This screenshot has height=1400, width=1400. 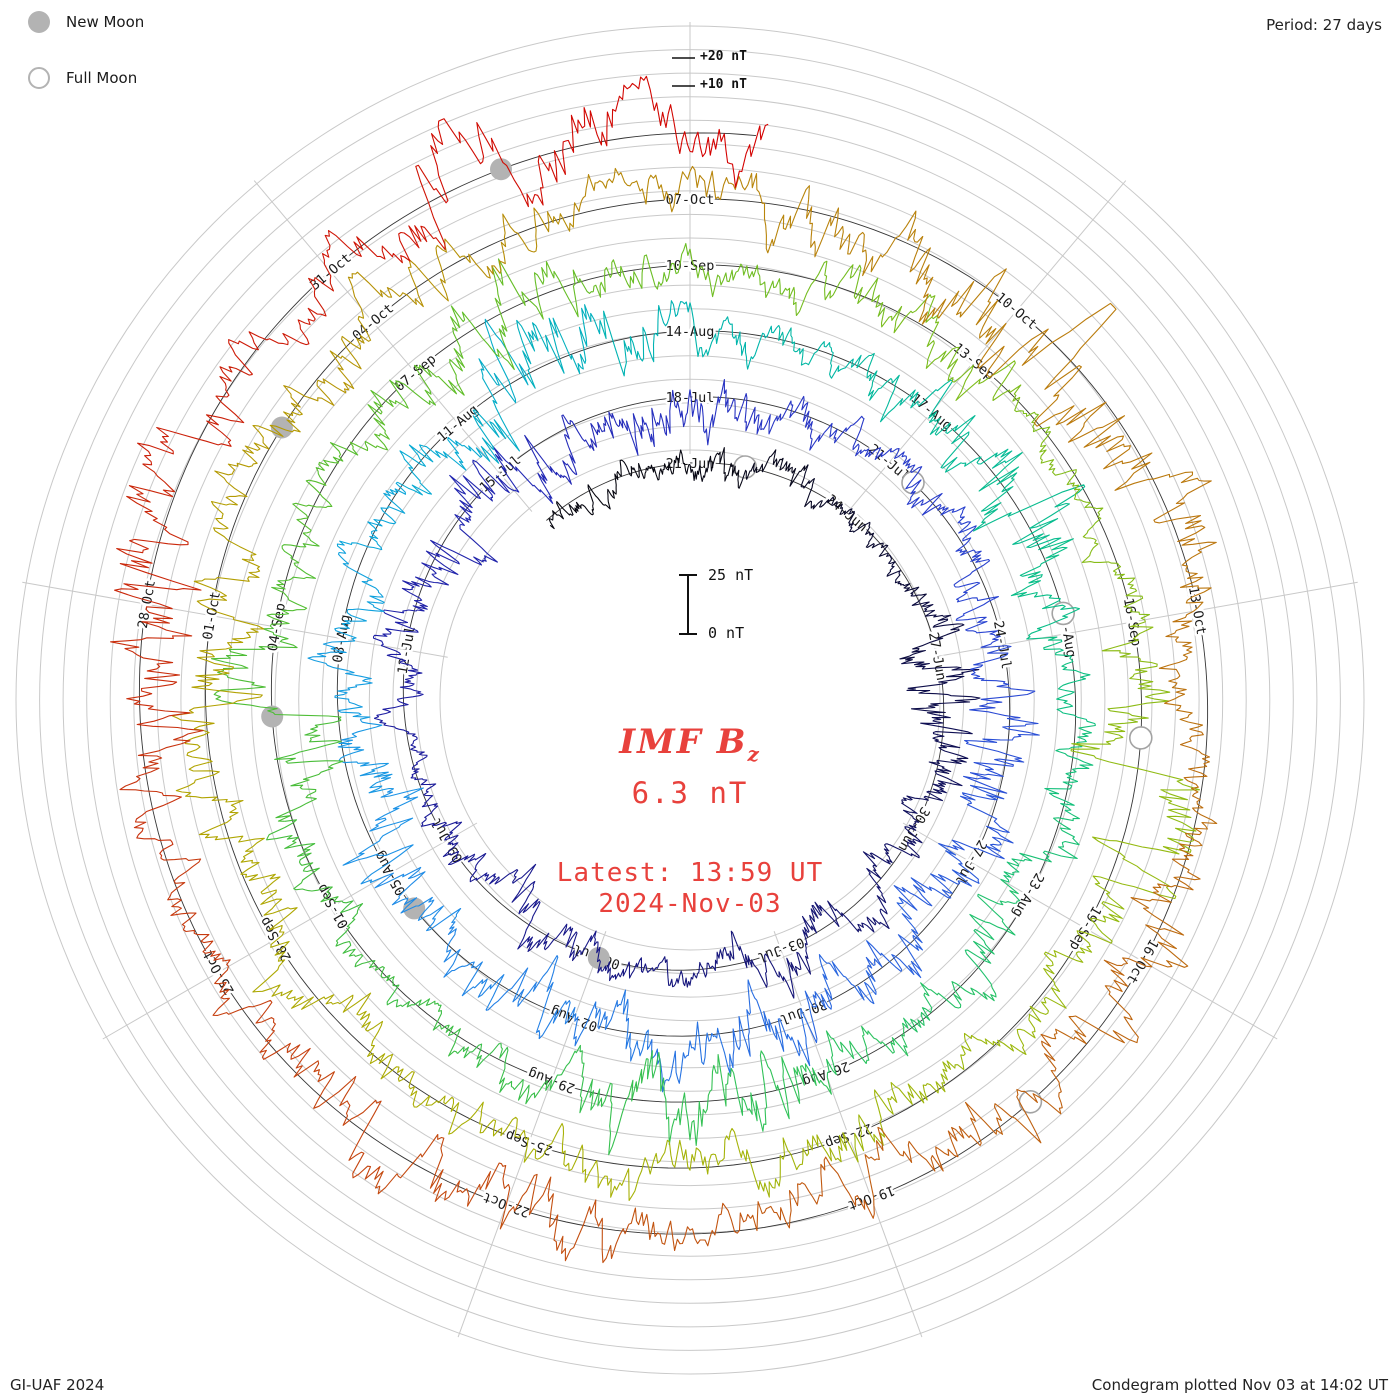 What do you see at coordinates (373, 323) in the screenshot?
I see `date-tick-label: 04-Oct` at bounding box center [373, 323].